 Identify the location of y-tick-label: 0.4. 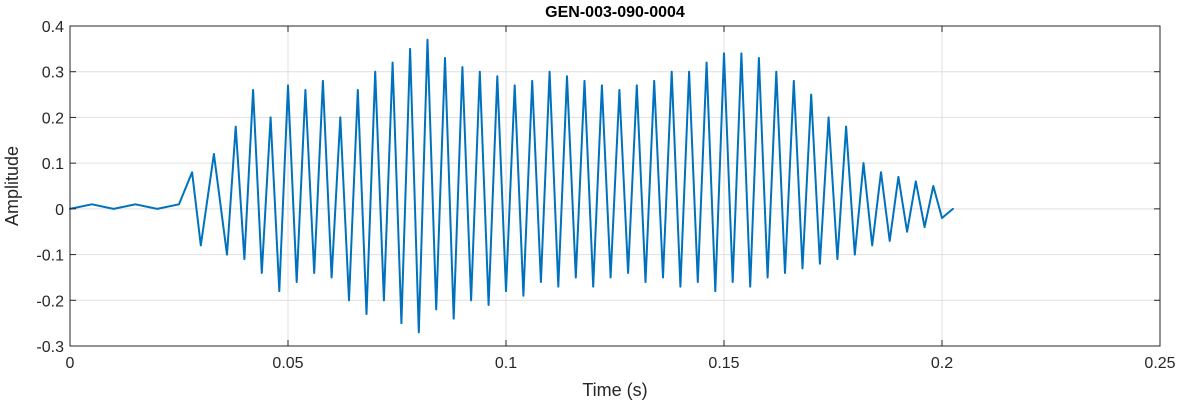
(53, 27).